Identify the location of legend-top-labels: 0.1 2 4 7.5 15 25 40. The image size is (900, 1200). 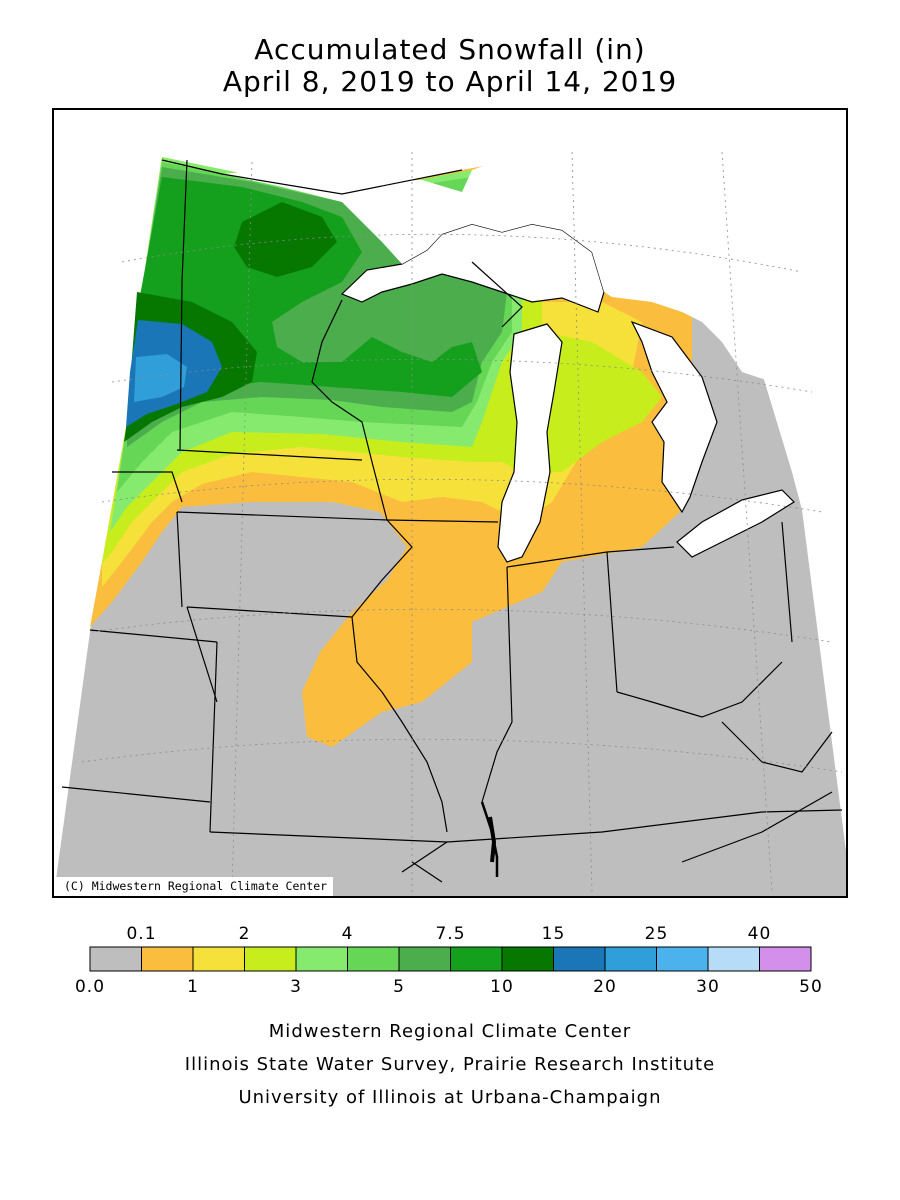
(449, 934).